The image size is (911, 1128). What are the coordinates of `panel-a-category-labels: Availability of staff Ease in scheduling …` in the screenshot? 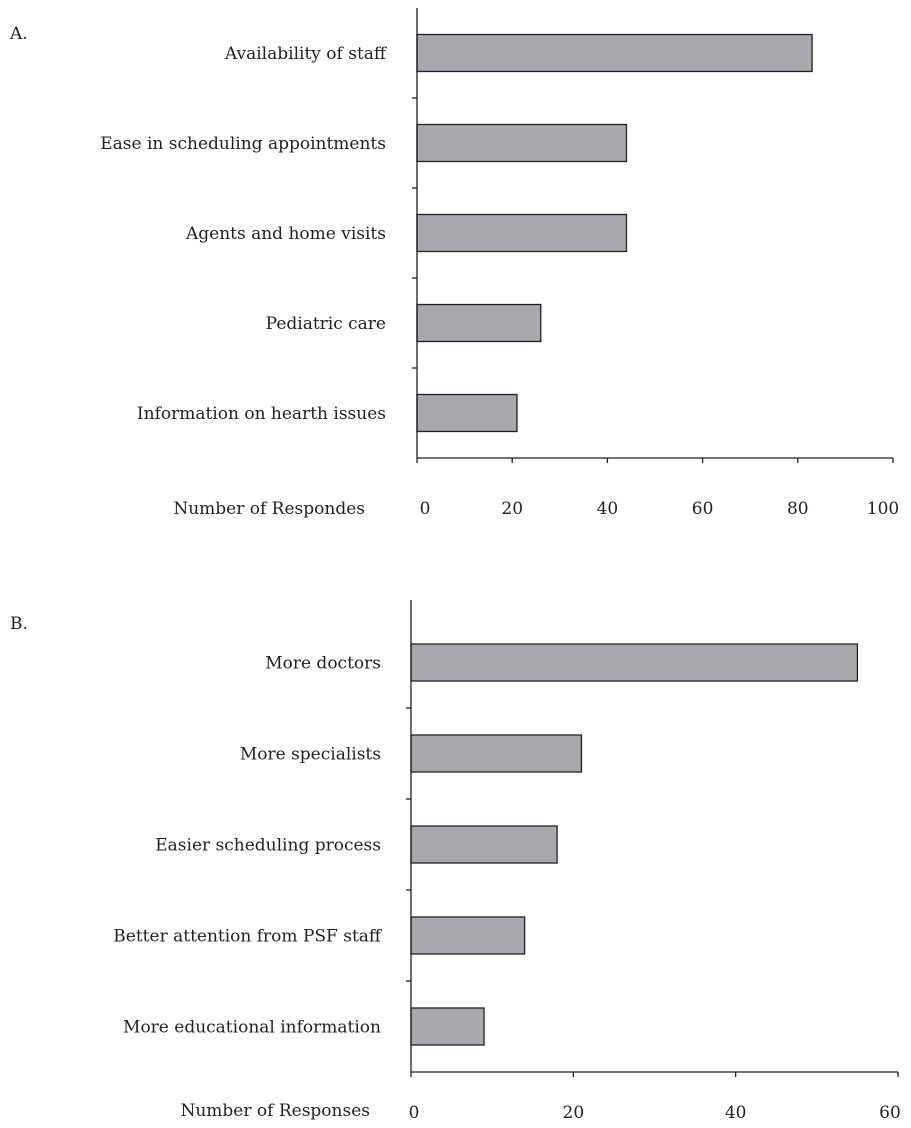 It's located at (244, 234).